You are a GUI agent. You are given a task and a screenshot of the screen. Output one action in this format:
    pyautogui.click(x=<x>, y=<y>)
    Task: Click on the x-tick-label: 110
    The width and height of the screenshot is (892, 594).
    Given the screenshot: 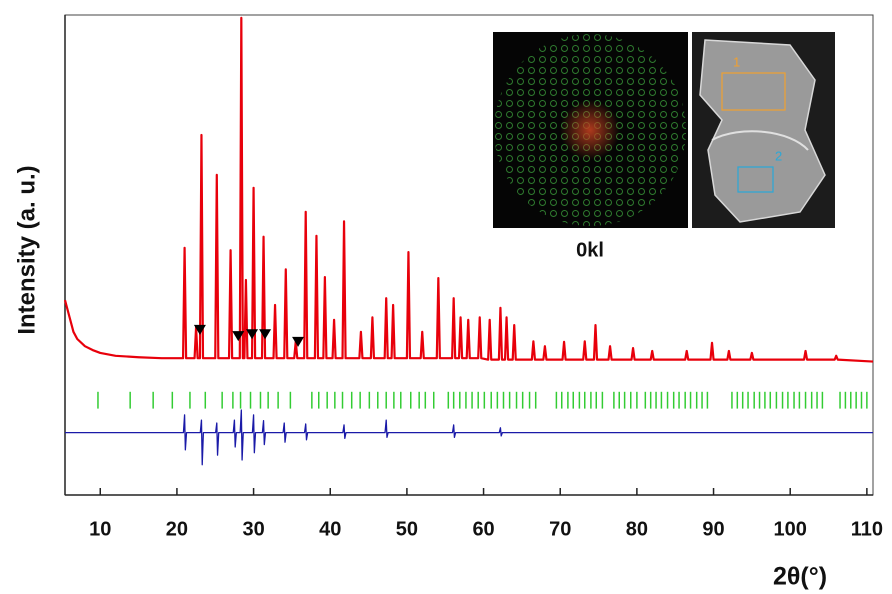 What is the action you would take?
    pyautogui.click(x=867, y=529)
    